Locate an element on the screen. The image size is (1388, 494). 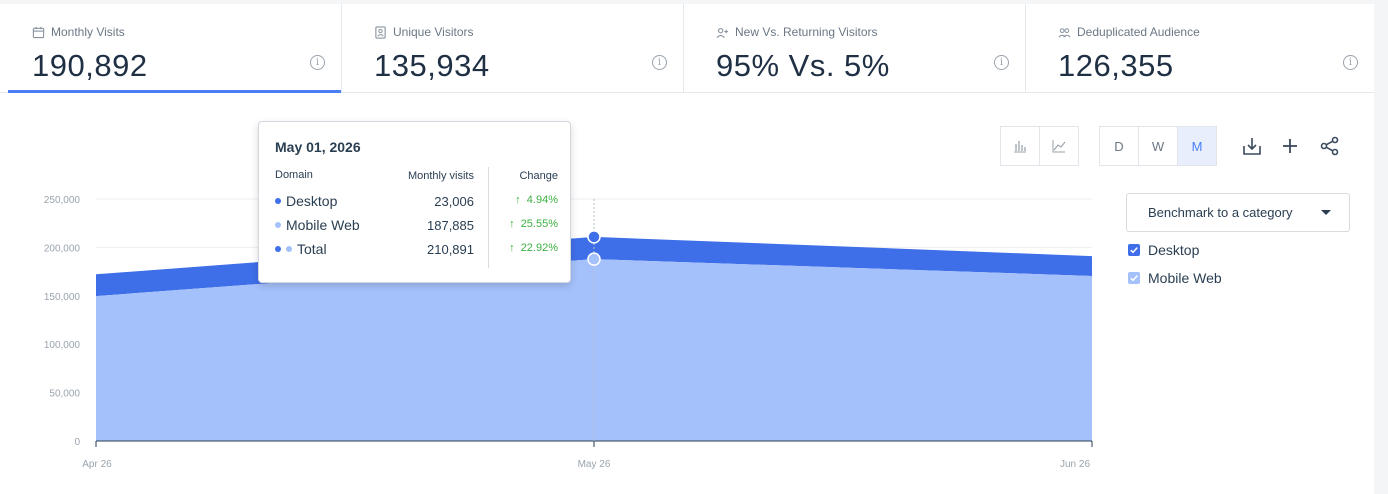
legend-item-mobile-web: Mobile Web is located at coordinates (1175, 278).